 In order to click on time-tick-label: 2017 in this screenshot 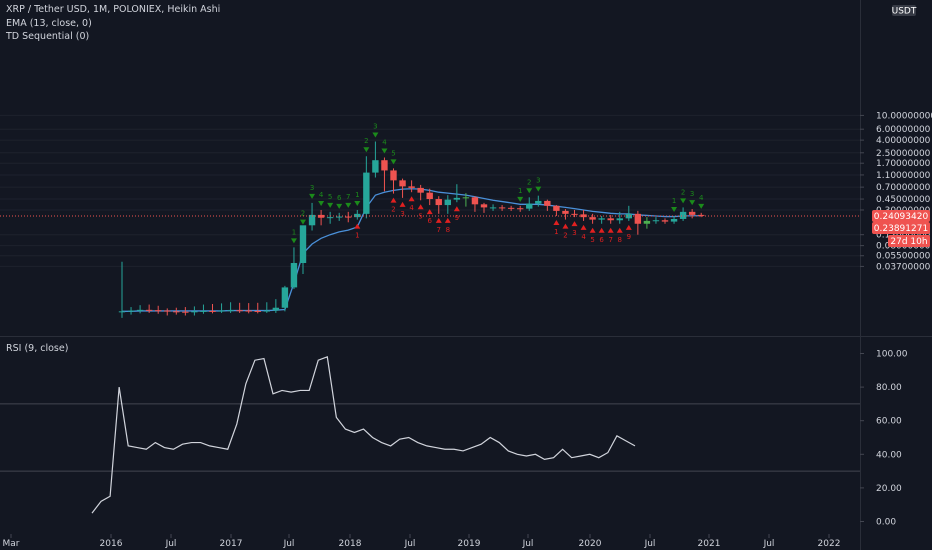, I will do `click(231, 544)`.